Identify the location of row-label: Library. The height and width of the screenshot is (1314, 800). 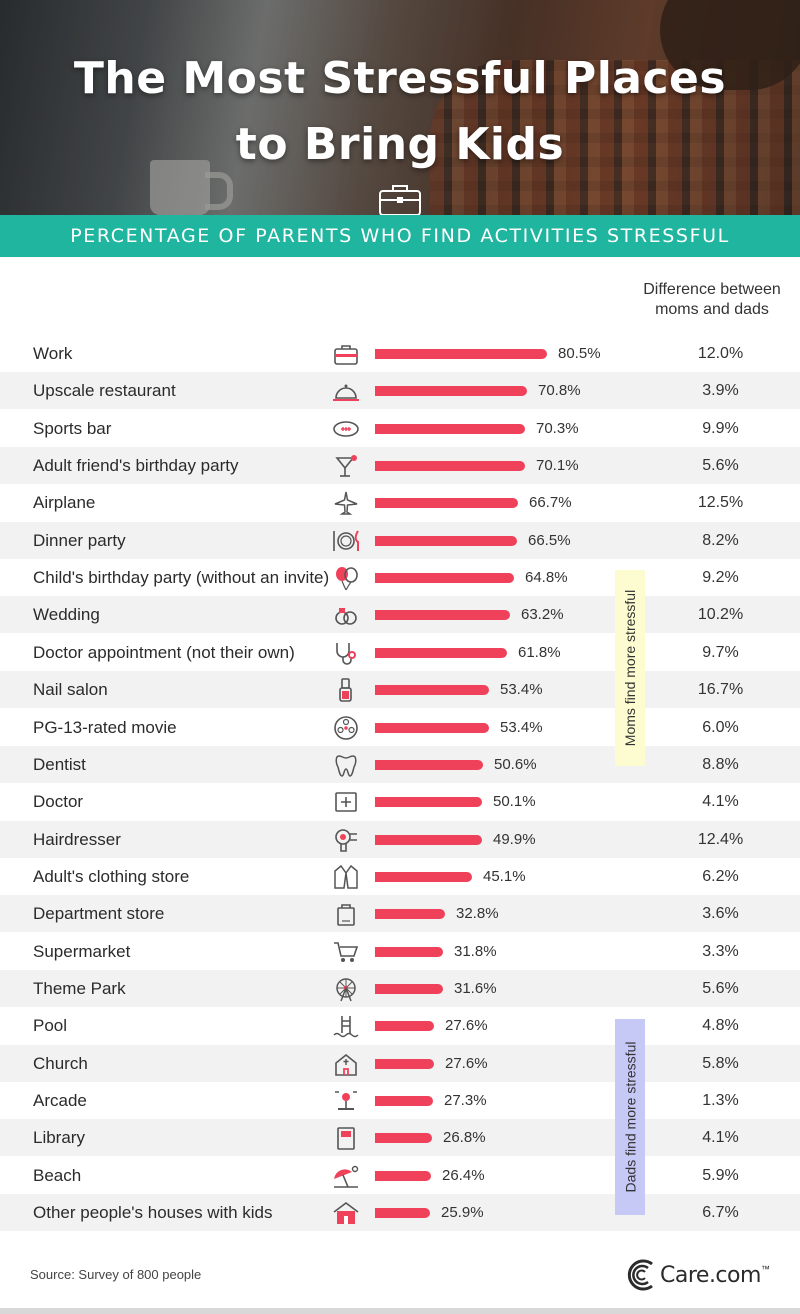
(59, 1137).